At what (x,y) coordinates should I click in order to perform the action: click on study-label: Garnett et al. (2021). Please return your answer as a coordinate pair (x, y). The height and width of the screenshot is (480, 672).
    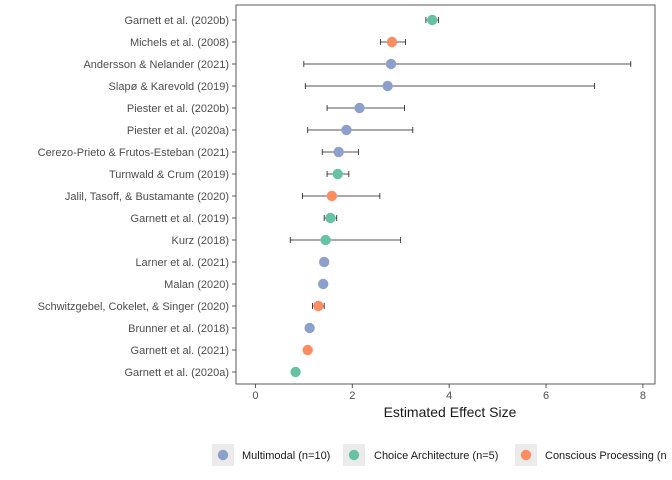
    Looking at the image, I should click on (180, 351).